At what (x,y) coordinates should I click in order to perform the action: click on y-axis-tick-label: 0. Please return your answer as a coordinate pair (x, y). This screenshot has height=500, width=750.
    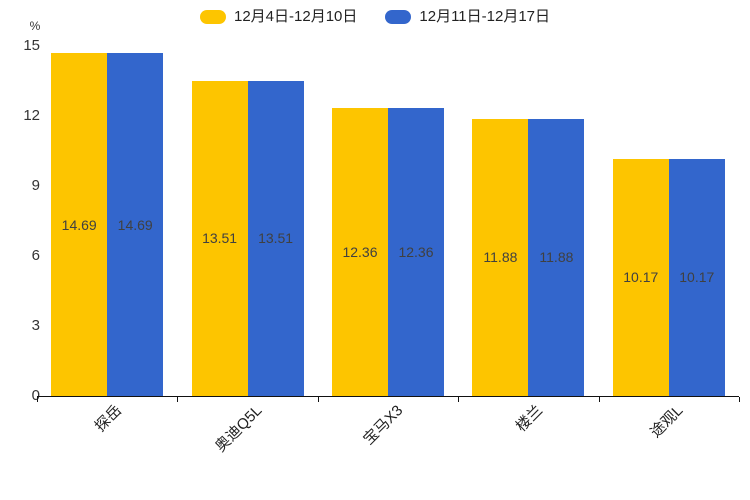
    Looking at the image, I should click on (35, 395).